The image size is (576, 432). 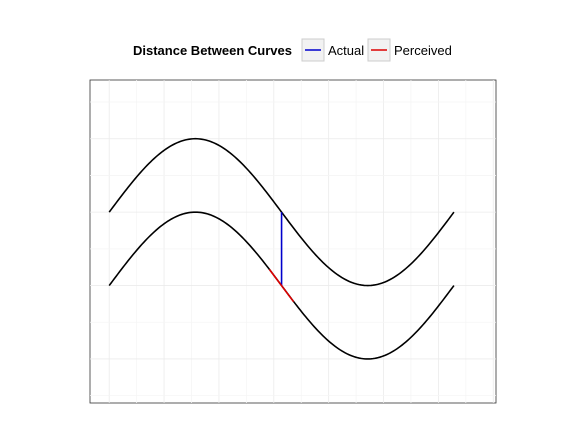 What do you see at coordinates (212, 50) in the screenshot?
I see `legend-title: Distance Between Curves` at bounding box center [212, 50].